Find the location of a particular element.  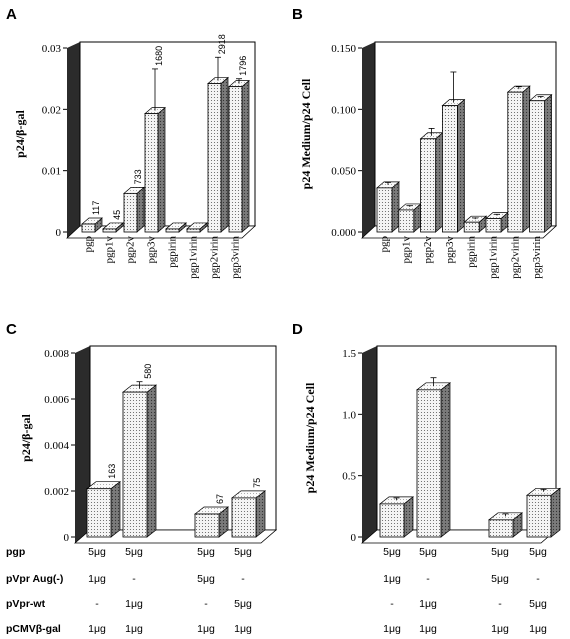

data-label: 45 is located at coordinates (117, 215).